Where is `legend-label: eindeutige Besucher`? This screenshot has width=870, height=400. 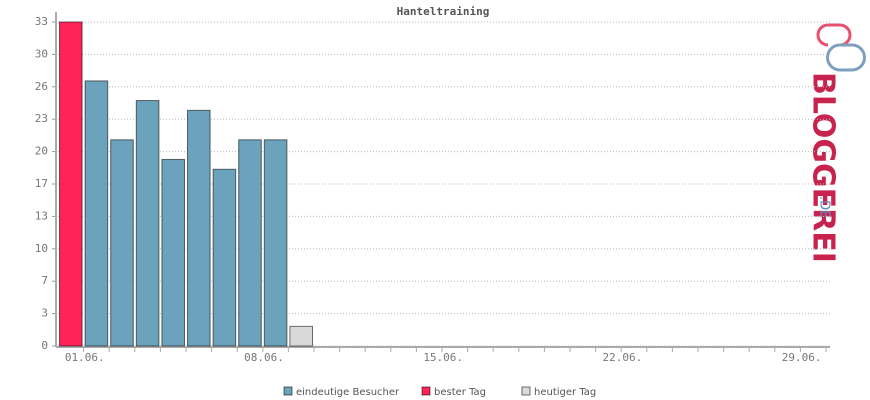 legend-label: eindeutige Besucher is located at coordinates (348, 392).